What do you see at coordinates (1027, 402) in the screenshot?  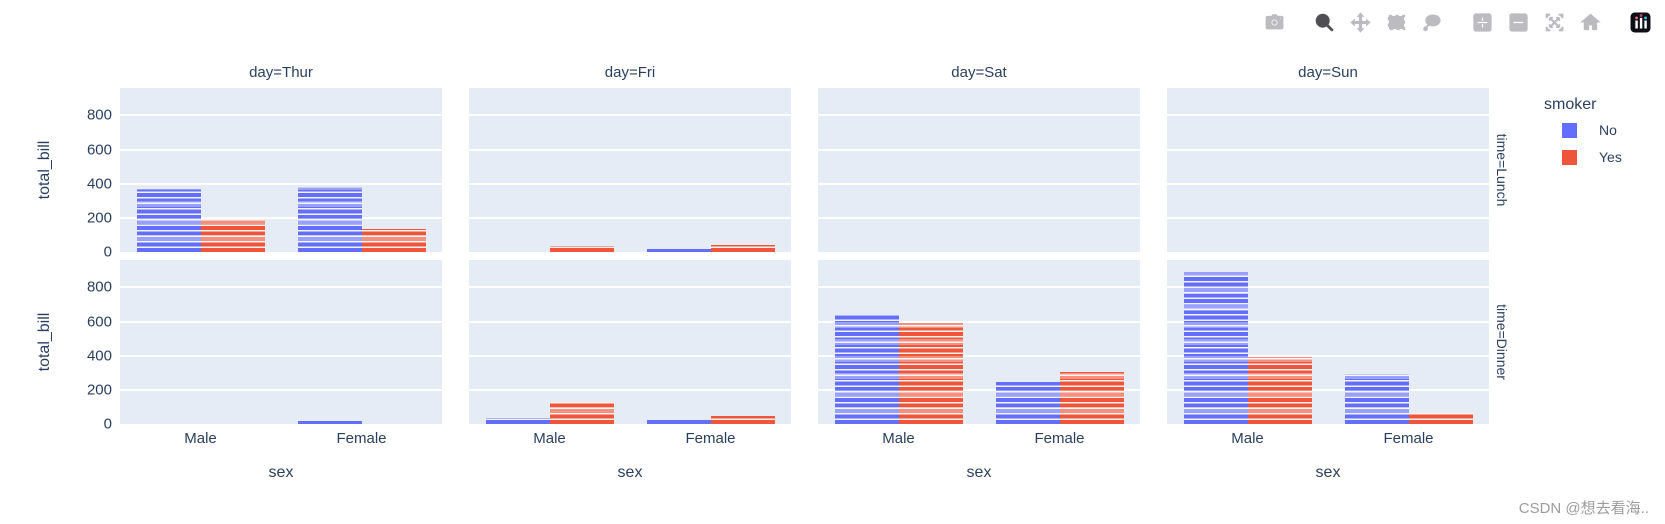 I see `bar-dinner-sat-female-no` at bounding box center [1027, 402].